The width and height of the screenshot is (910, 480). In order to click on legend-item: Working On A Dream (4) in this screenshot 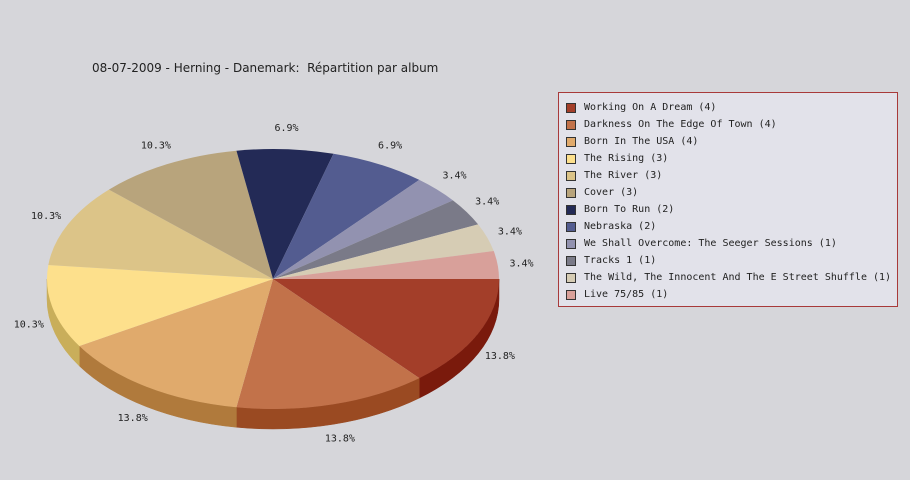, I will do `click(731, 107)`.